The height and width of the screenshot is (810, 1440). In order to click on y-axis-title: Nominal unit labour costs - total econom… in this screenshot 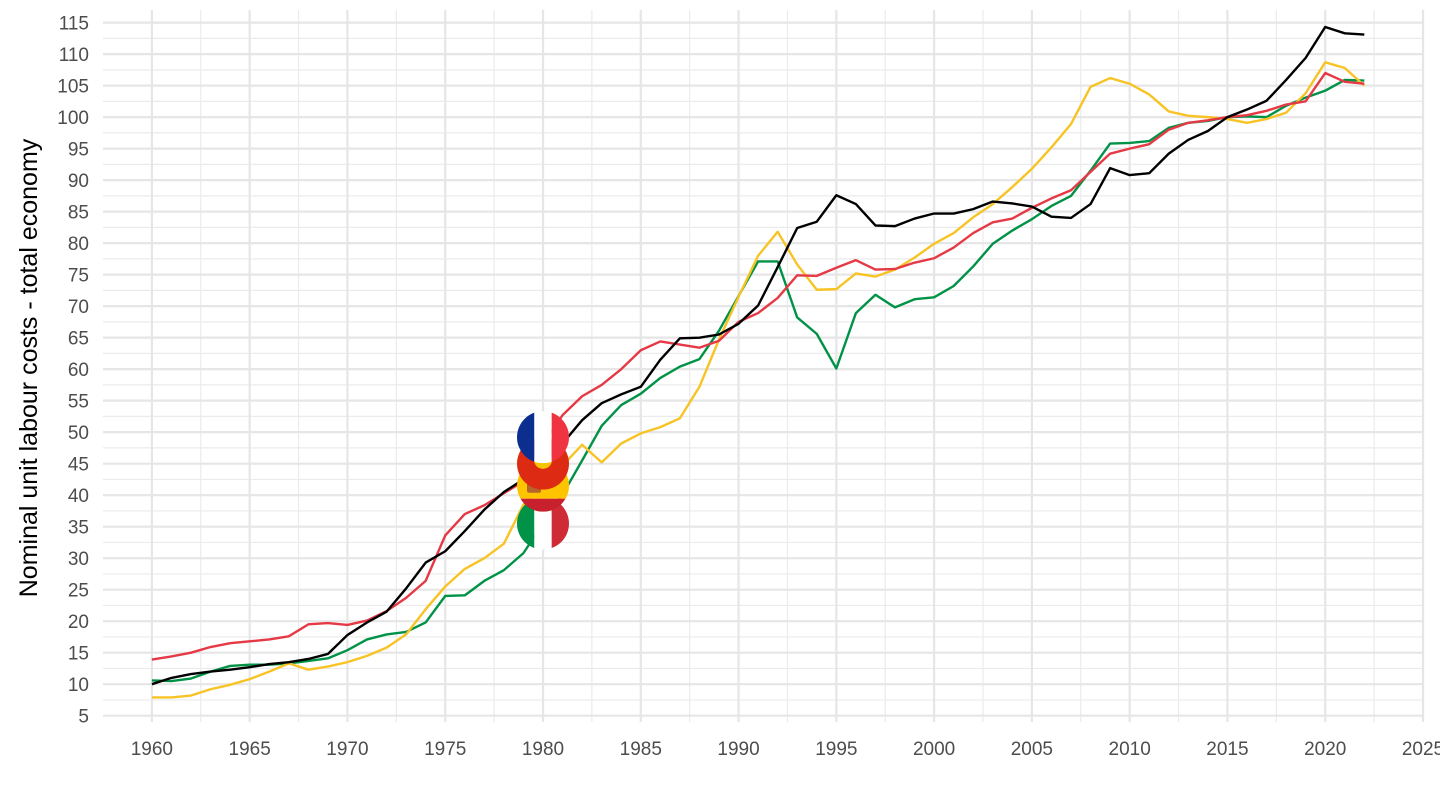, I will do `click(29, 367)`.